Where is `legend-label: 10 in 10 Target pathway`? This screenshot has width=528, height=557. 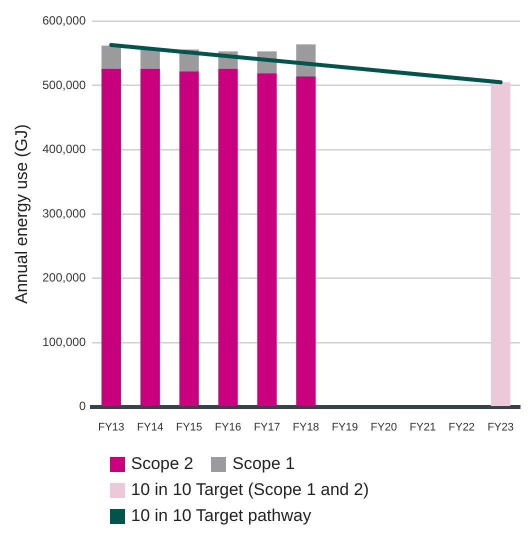 legend-label: 10 in 10 Target pathway is located at coordinates (221, 516).